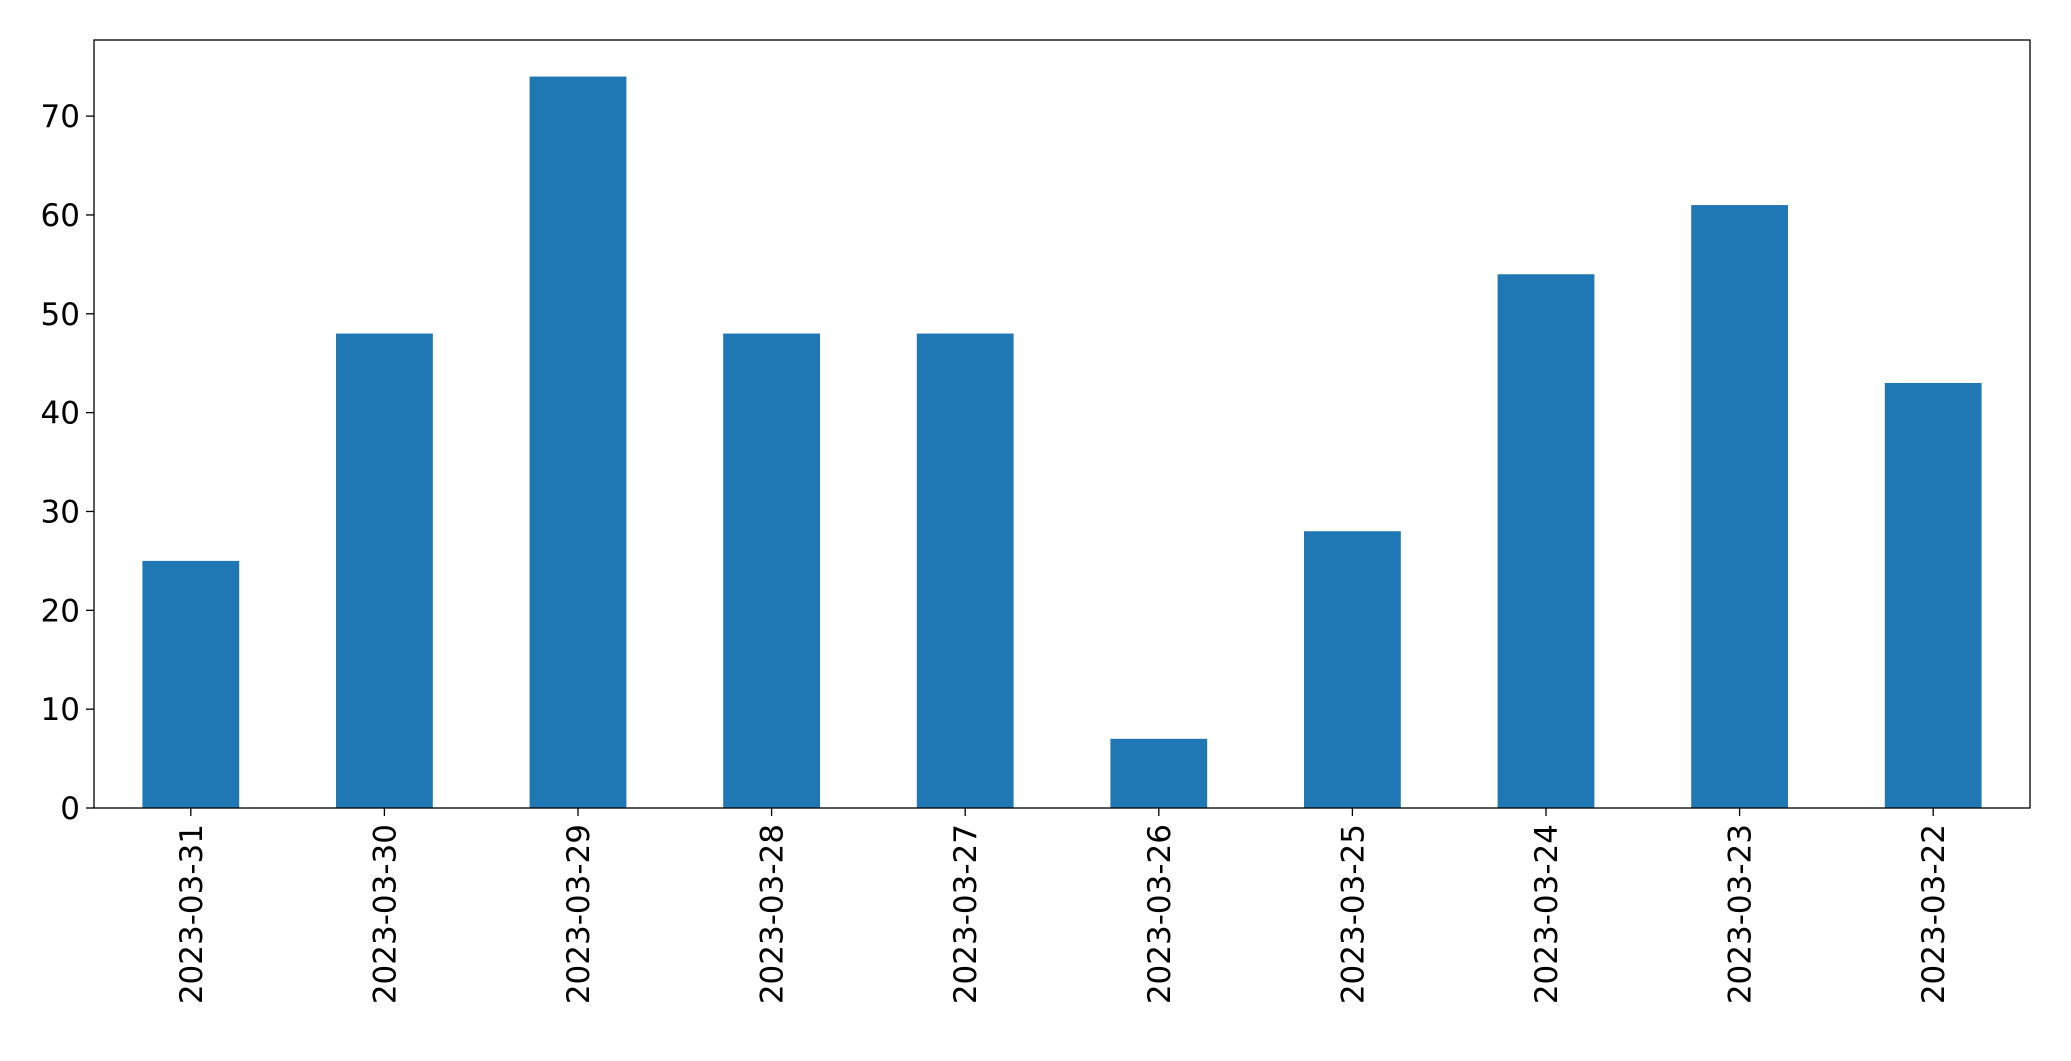 Image resolution: width=2071 pixels, height=1061 pixels. Describe the element at coordinates (1353, 914) in the screenshot. I see `x-tick-label: 2023-03-25` at that location.